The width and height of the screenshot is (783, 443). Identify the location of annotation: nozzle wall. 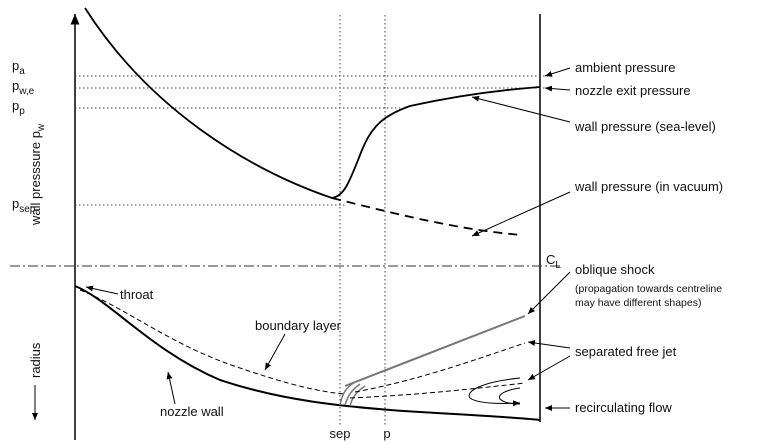
(192, 411).